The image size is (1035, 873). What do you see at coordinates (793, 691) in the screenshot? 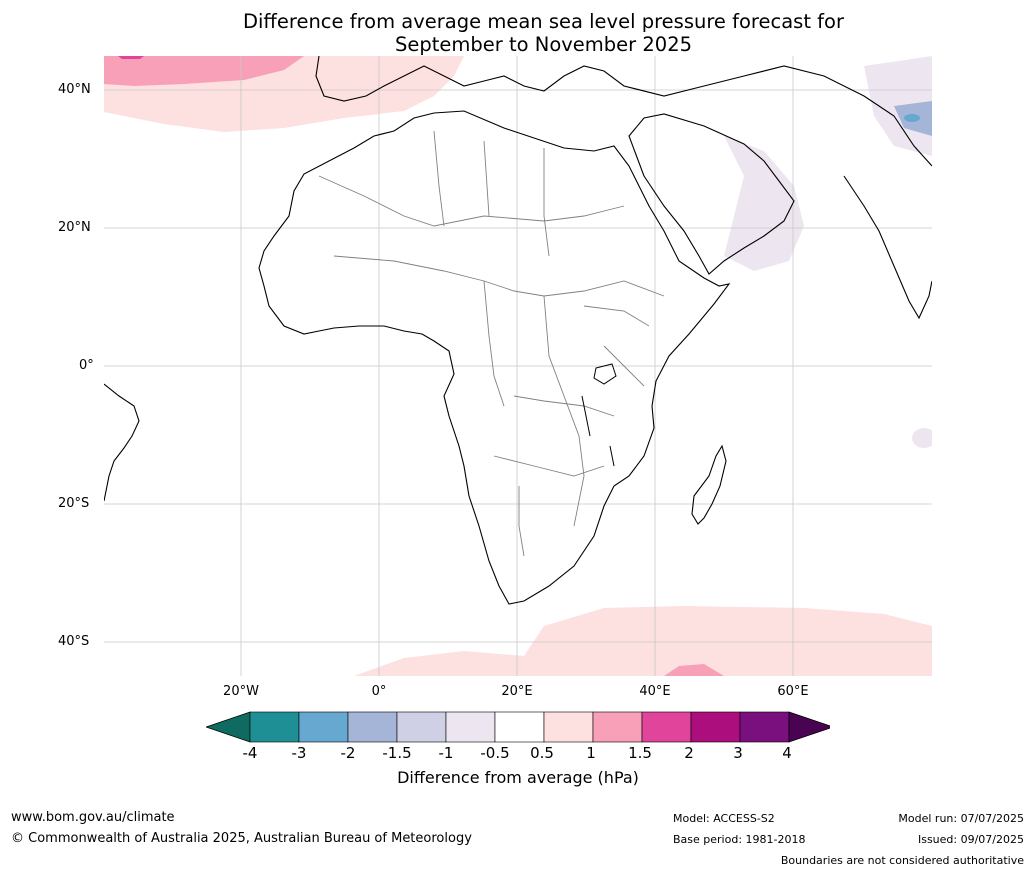
I see `lon-label-60e: 60°E` at bounding box center [793, 691].